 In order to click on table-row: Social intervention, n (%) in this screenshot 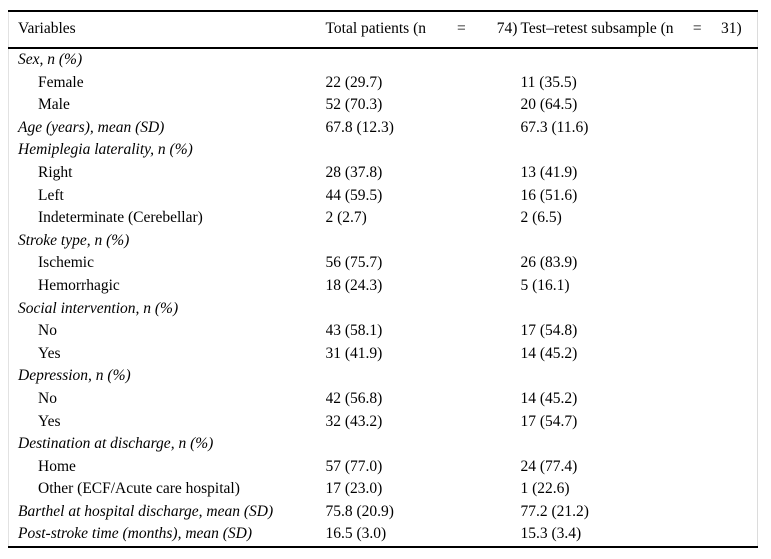, I will do `click(383, 309)`.